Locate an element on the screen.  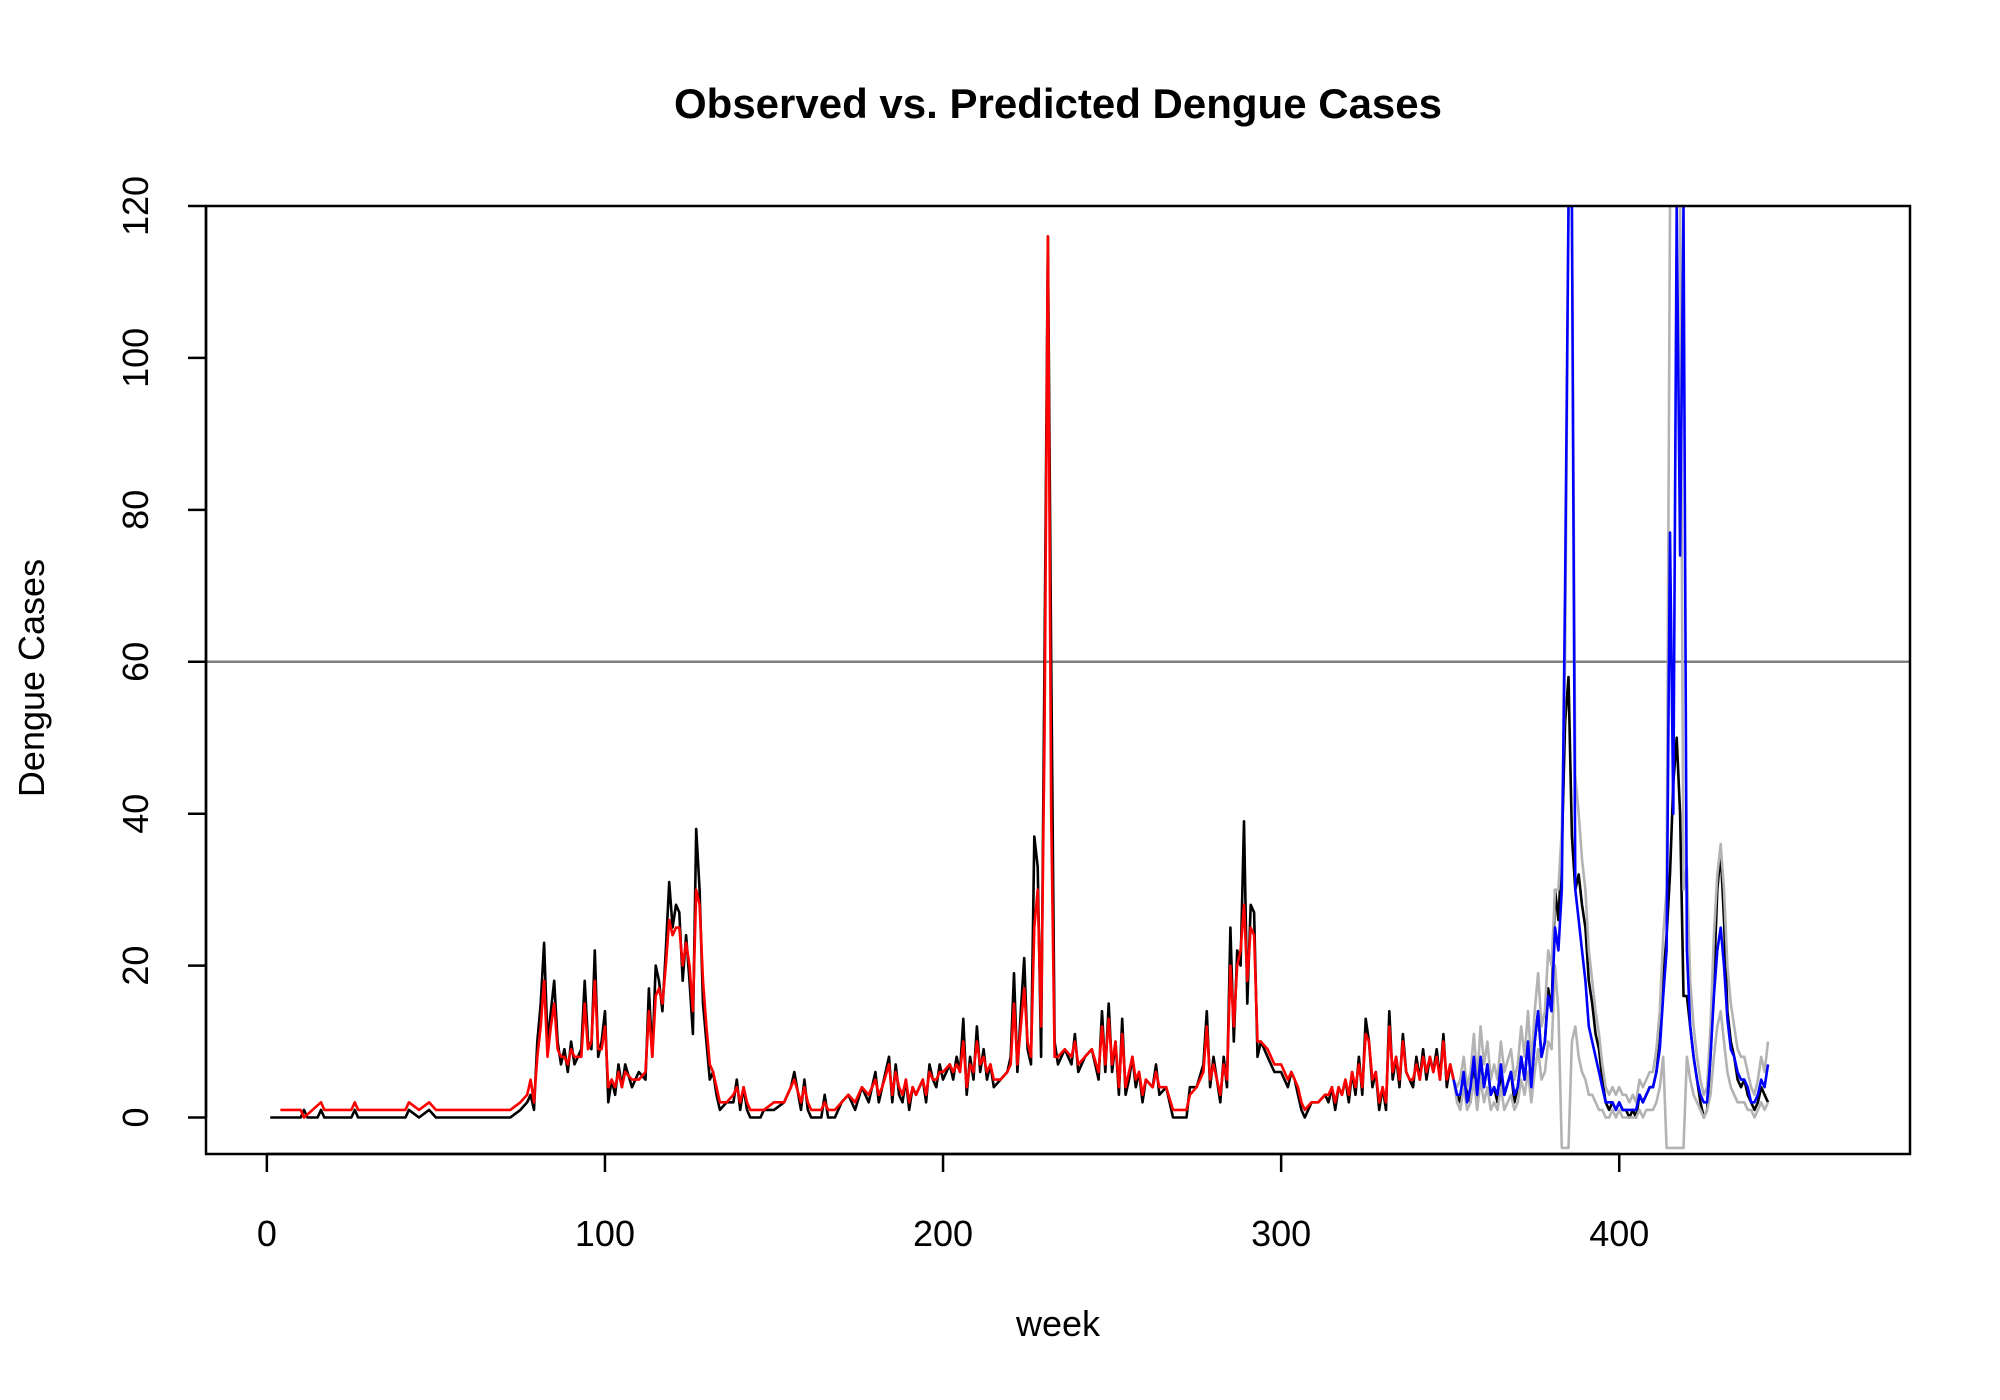
x-axis: 0 100 200 300 400 is located at coordinates (953, 1203).